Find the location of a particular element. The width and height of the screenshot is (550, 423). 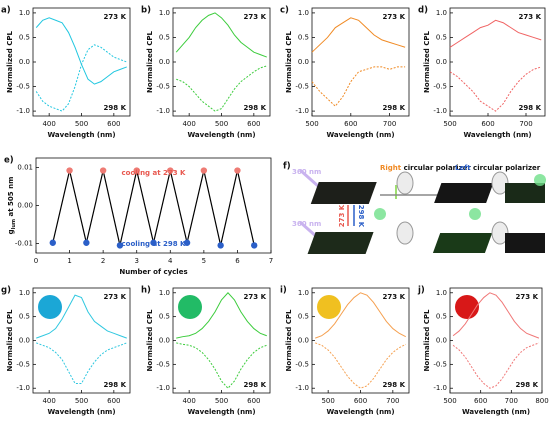

y-tick-label: 0.00 is located at coordinates (25, 206).